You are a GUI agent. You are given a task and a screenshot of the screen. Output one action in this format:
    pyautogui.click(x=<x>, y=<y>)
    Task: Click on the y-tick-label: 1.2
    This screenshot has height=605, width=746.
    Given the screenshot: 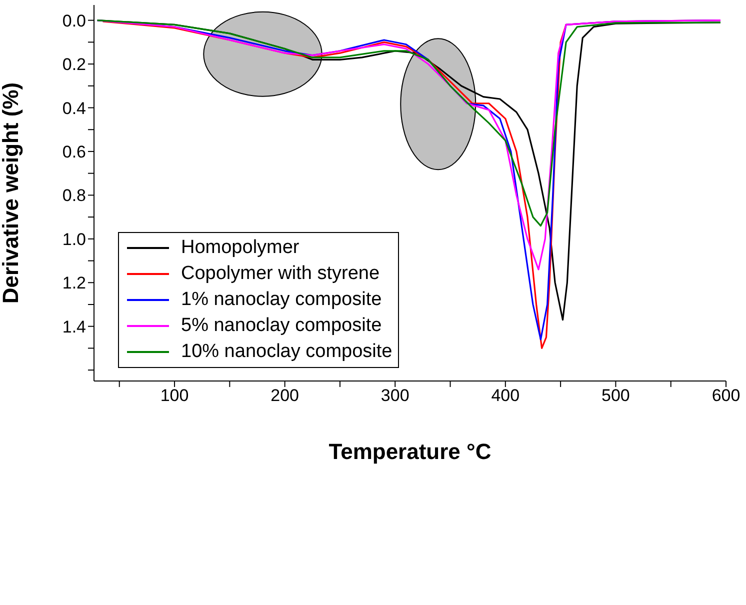 What is the action you would take?
    pyautogui.click(x=74, y=283)
    